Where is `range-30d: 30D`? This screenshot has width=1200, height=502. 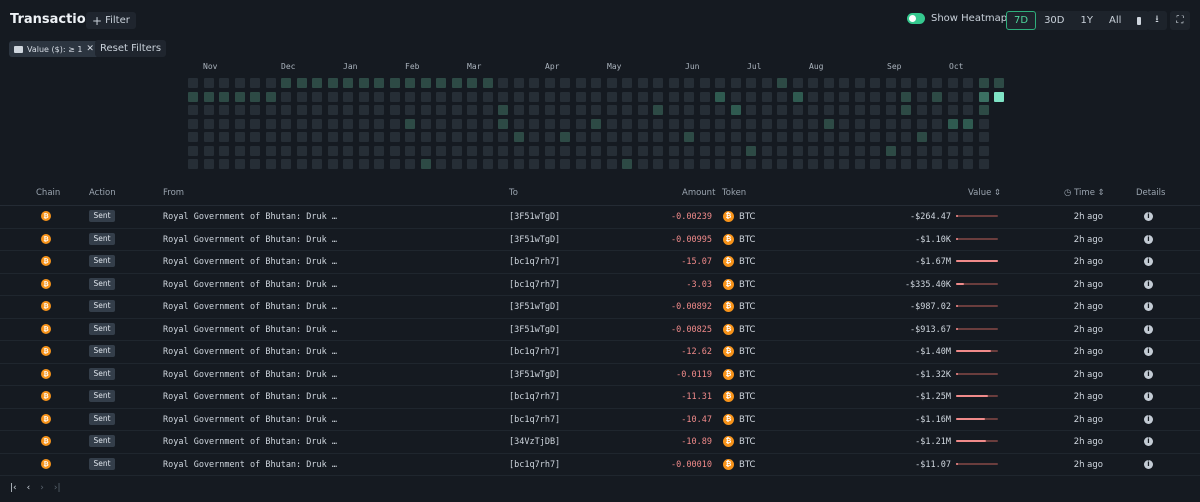 range-30d: 30D is located at coordinates (1054, 20).